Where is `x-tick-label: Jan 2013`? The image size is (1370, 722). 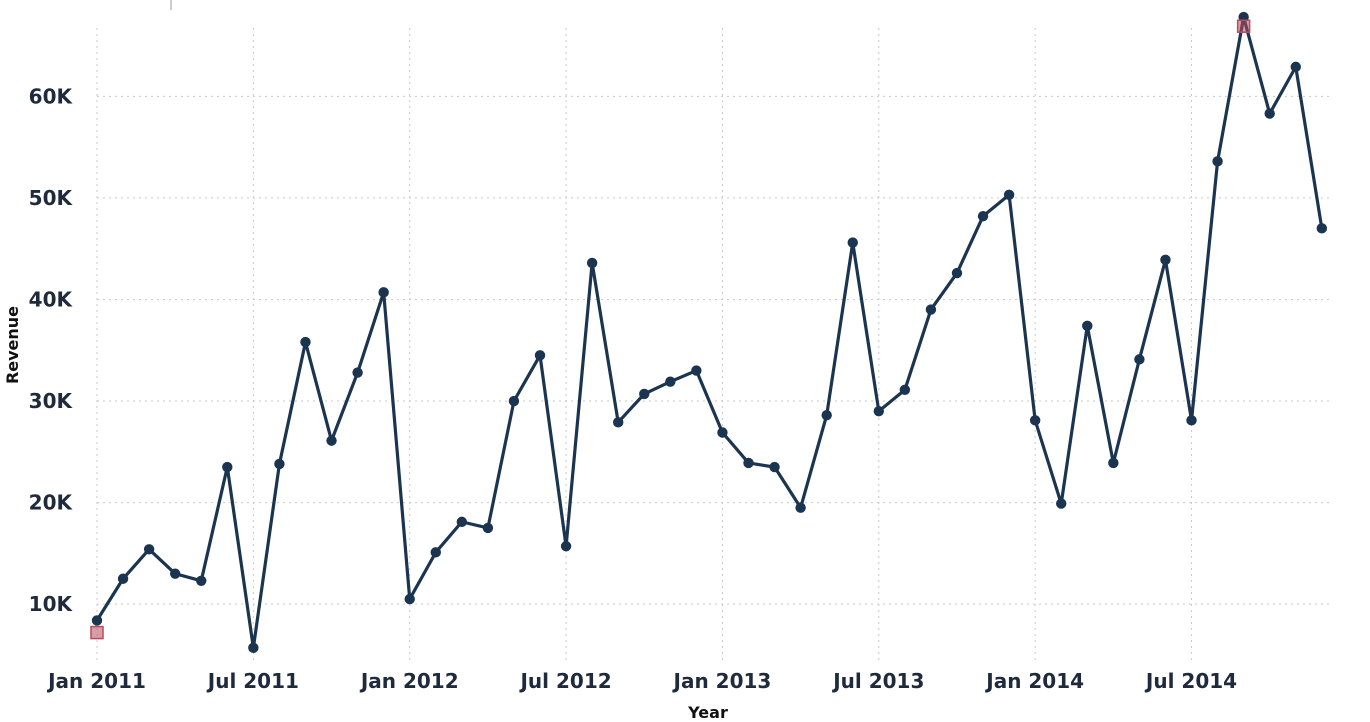
x-tick-label: Jan 2013 is located at coordinates (722, 681).